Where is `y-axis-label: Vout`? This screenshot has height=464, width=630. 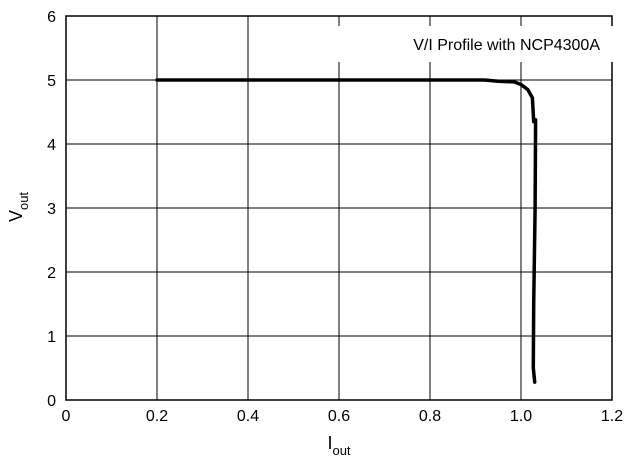
y-axis-label: Vout is located at coordinates (18, 207).